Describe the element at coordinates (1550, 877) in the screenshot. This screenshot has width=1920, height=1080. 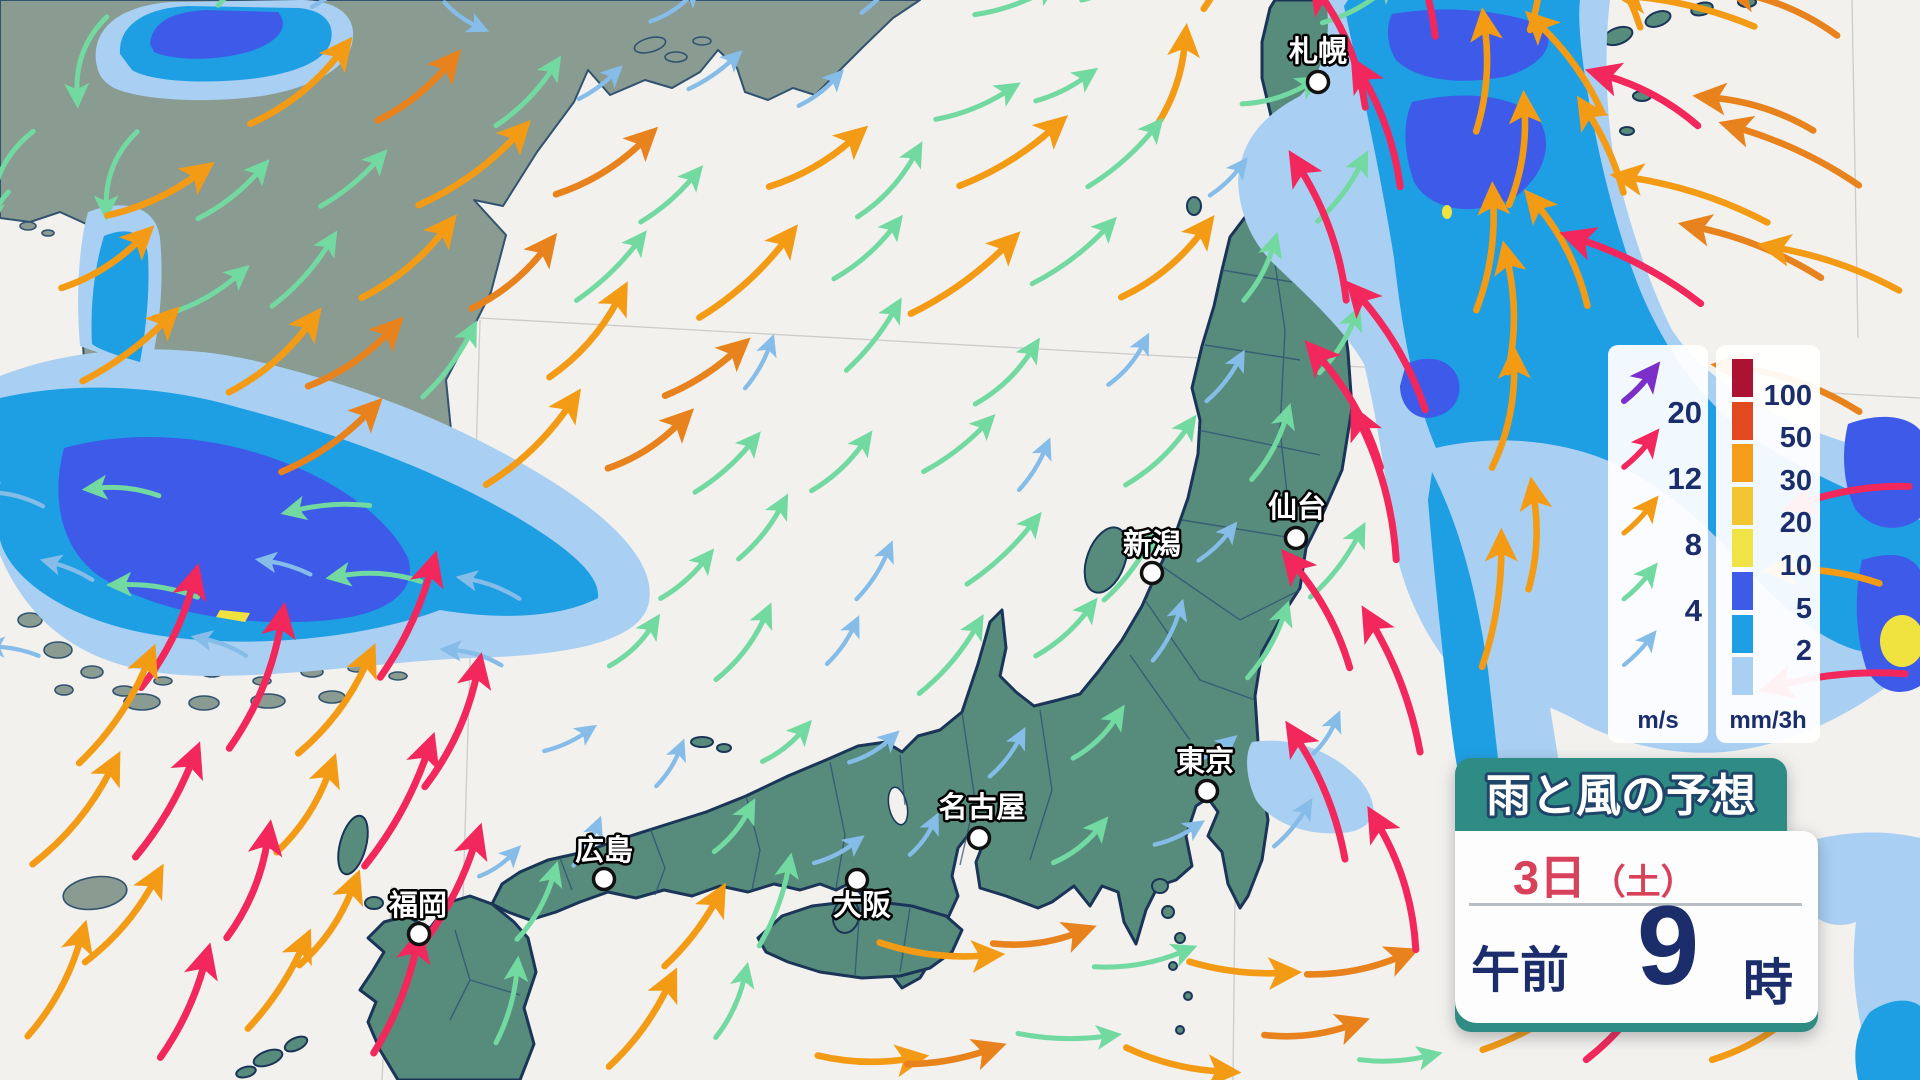
I see `forecast-date-day: 3日` at that location.